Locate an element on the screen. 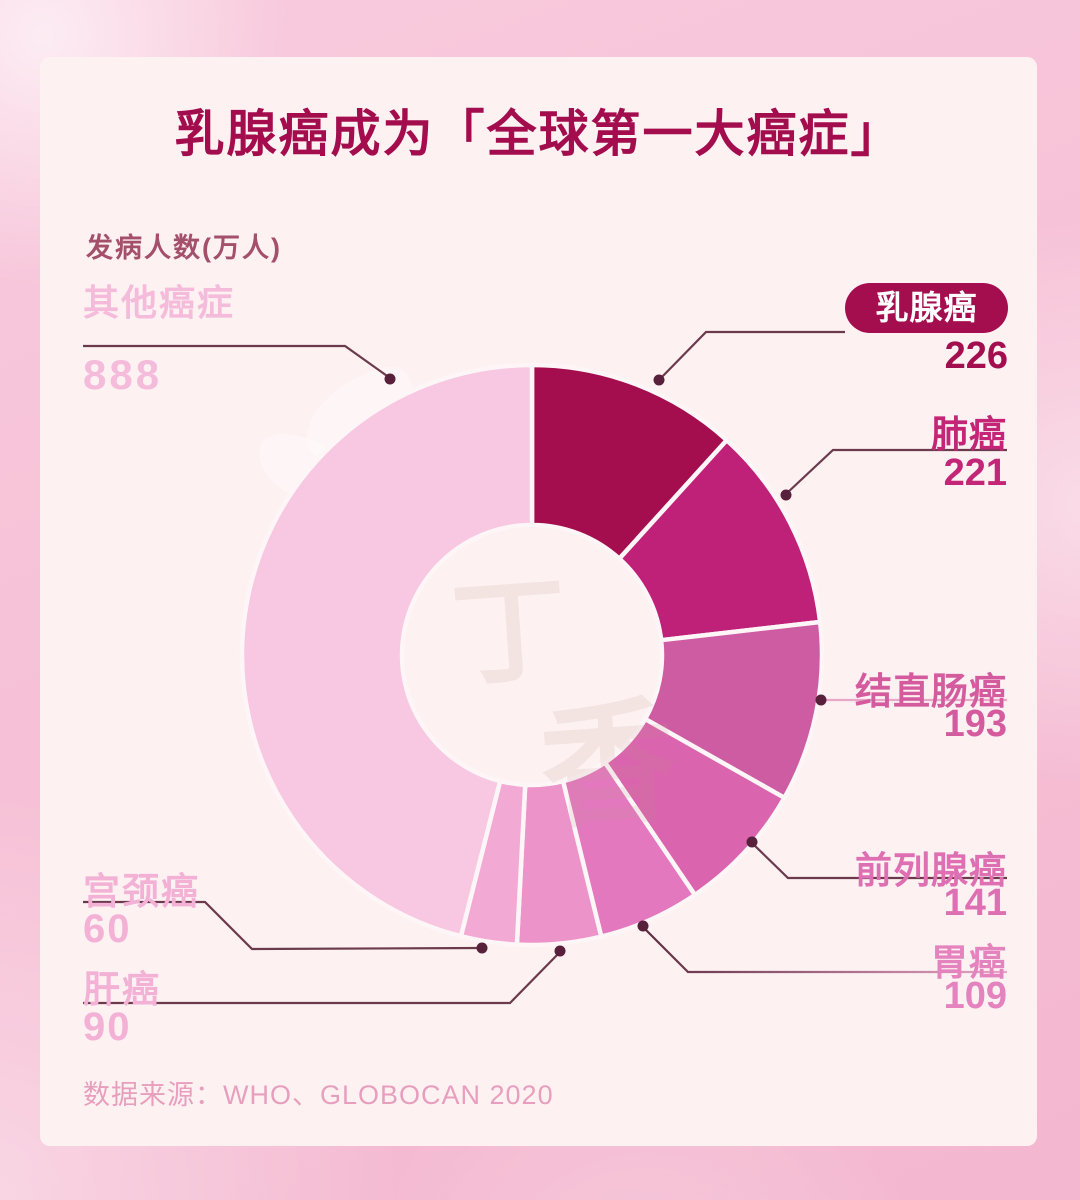 Image resolution: width=1080 pixels, height=1200 pixels. label-lung-cancer: 肺癌 is located at coordinates (969, 434).